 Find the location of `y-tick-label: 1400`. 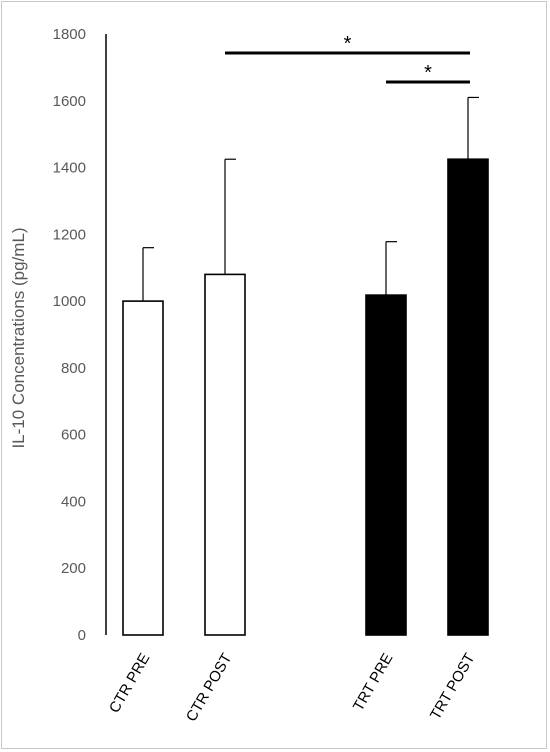

y-tick-label: 1400 is located at coordinates (69, 168).